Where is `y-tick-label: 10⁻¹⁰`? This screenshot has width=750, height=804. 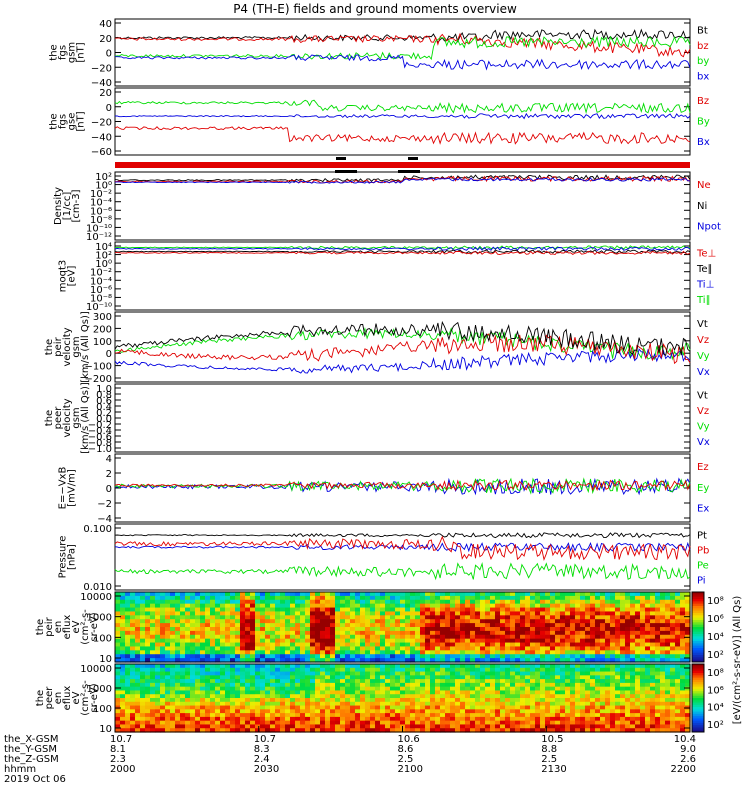 y-tick-label: 10⁻¹⁰ is located at coordinates (99, 228).